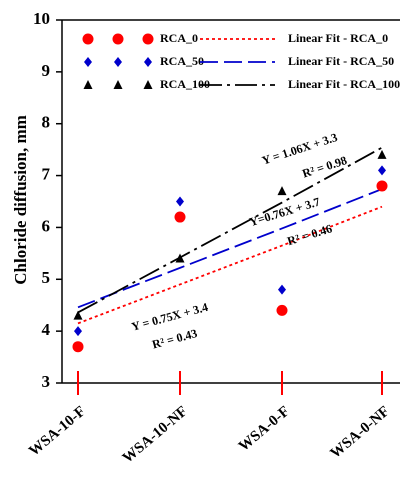 This screenshot has width=414, height=488. What do you see at coordinates (155, 434) in the screenshot?
I see `x-tick-label: WSA-10-NF` at bounding box center [155, 434].